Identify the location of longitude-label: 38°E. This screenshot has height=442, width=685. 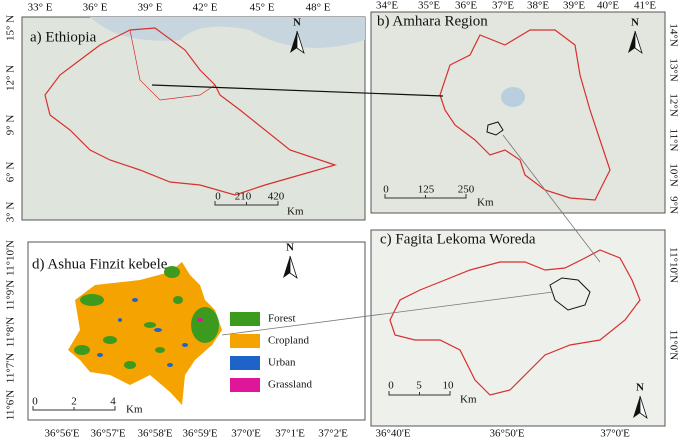
(538, 6).